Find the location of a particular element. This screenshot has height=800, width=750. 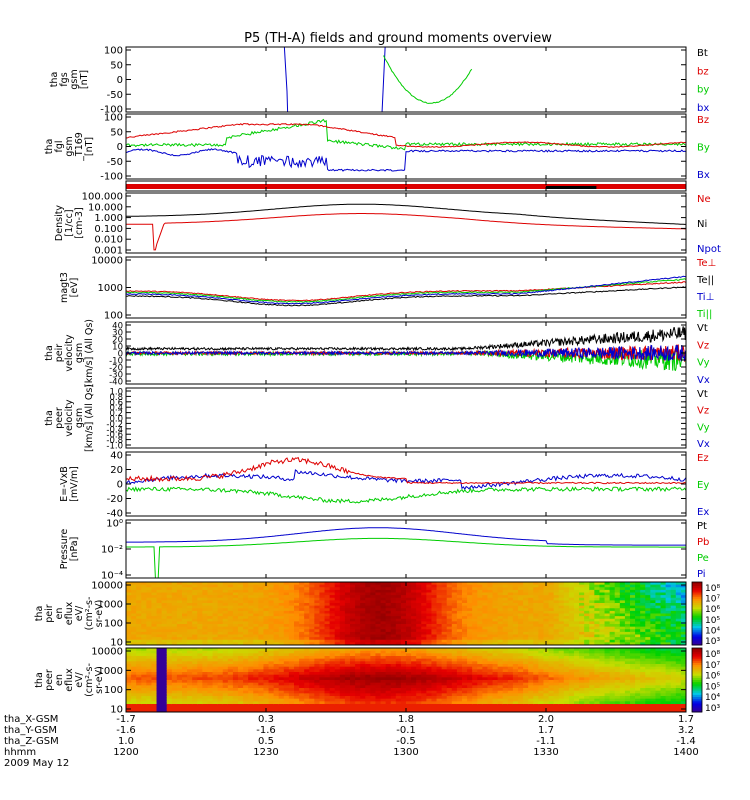

plot-area-flag is located at coordinates (406, 186).